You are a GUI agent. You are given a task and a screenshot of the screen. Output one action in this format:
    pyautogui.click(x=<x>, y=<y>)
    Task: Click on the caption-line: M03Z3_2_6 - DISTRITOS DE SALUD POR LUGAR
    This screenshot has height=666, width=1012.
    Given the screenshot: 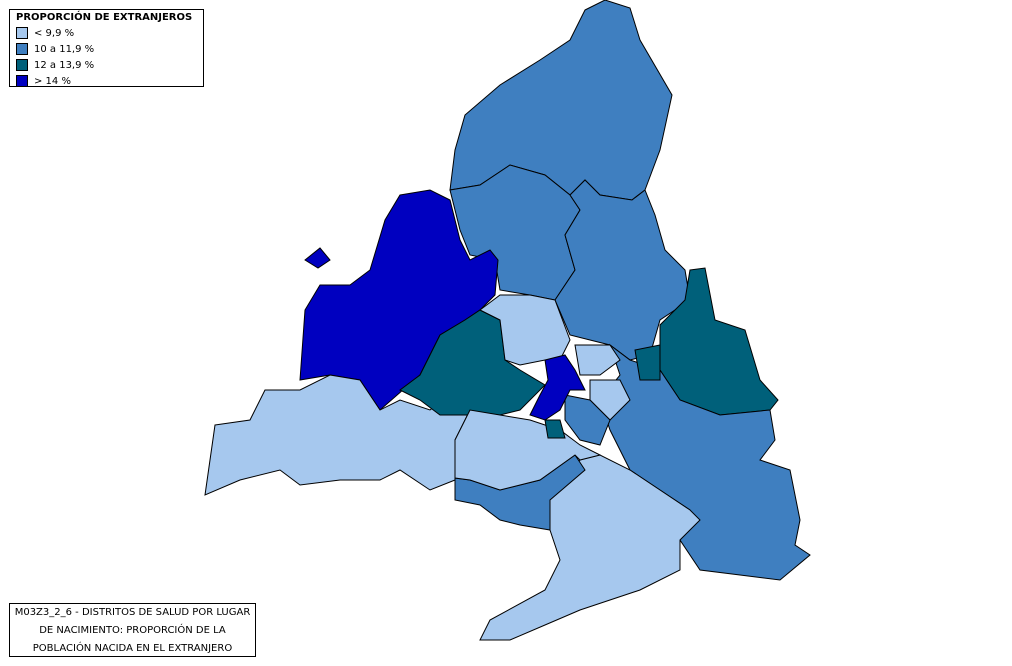 What is the action you would take?
    pyautogui.click(x=132, y=612)
    